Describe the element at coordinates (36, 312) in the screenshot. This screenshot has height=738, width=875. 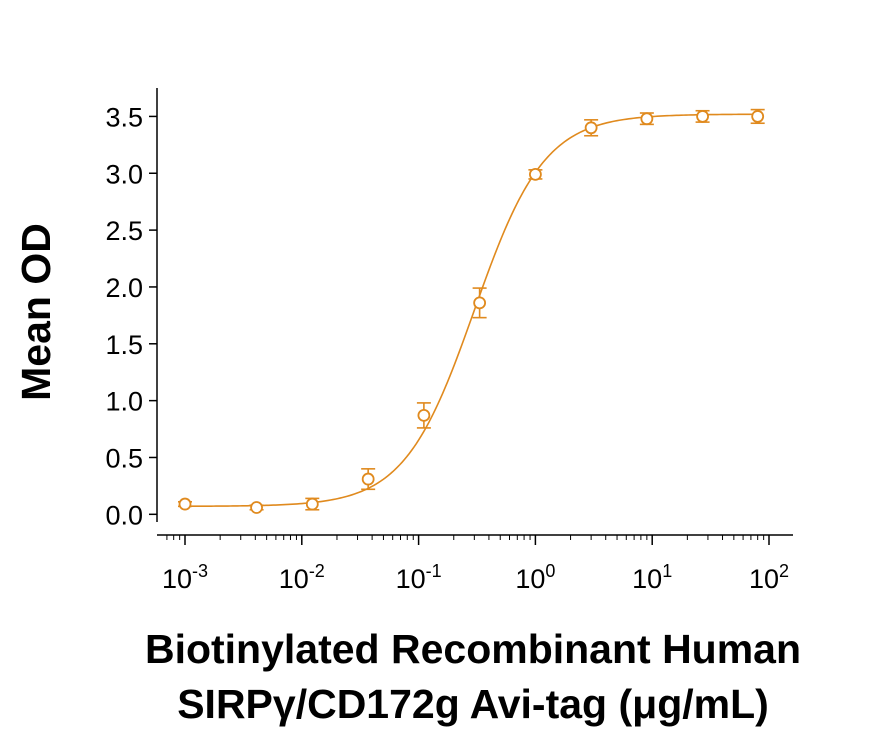
I see `y-axis-title: Mean OD` at that location.